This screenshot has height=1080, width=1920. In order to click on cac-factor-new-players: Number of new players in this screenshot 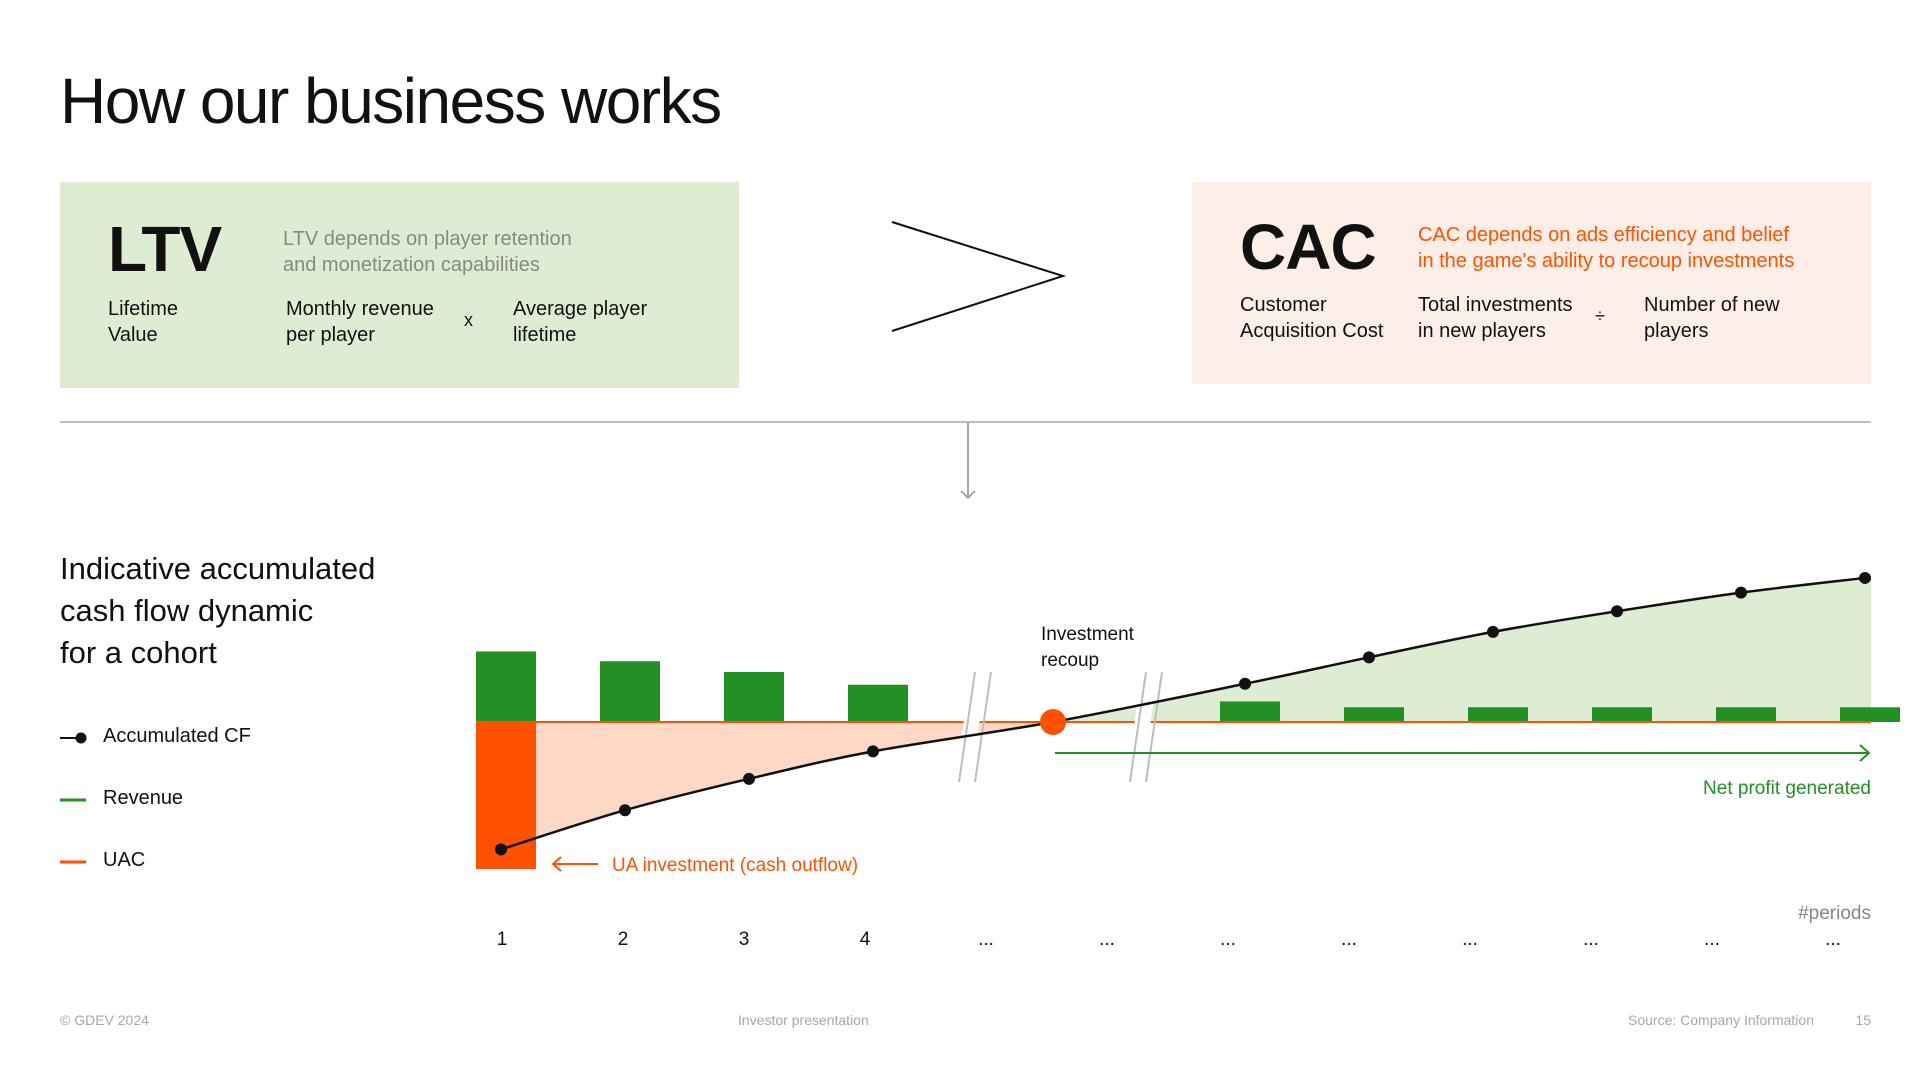, I will do `click(1712, 318)`.